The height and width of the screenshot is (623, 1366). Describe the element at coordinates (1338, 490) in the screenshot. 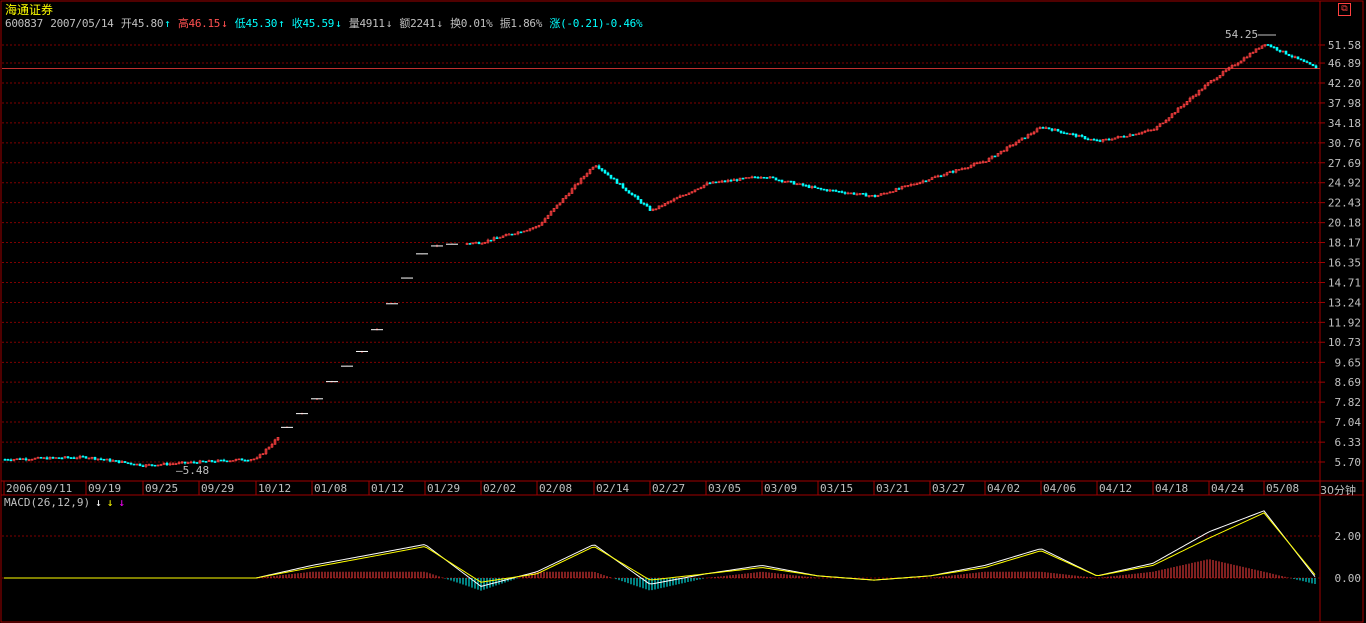

I see `period-label: 30分钟` at that location.